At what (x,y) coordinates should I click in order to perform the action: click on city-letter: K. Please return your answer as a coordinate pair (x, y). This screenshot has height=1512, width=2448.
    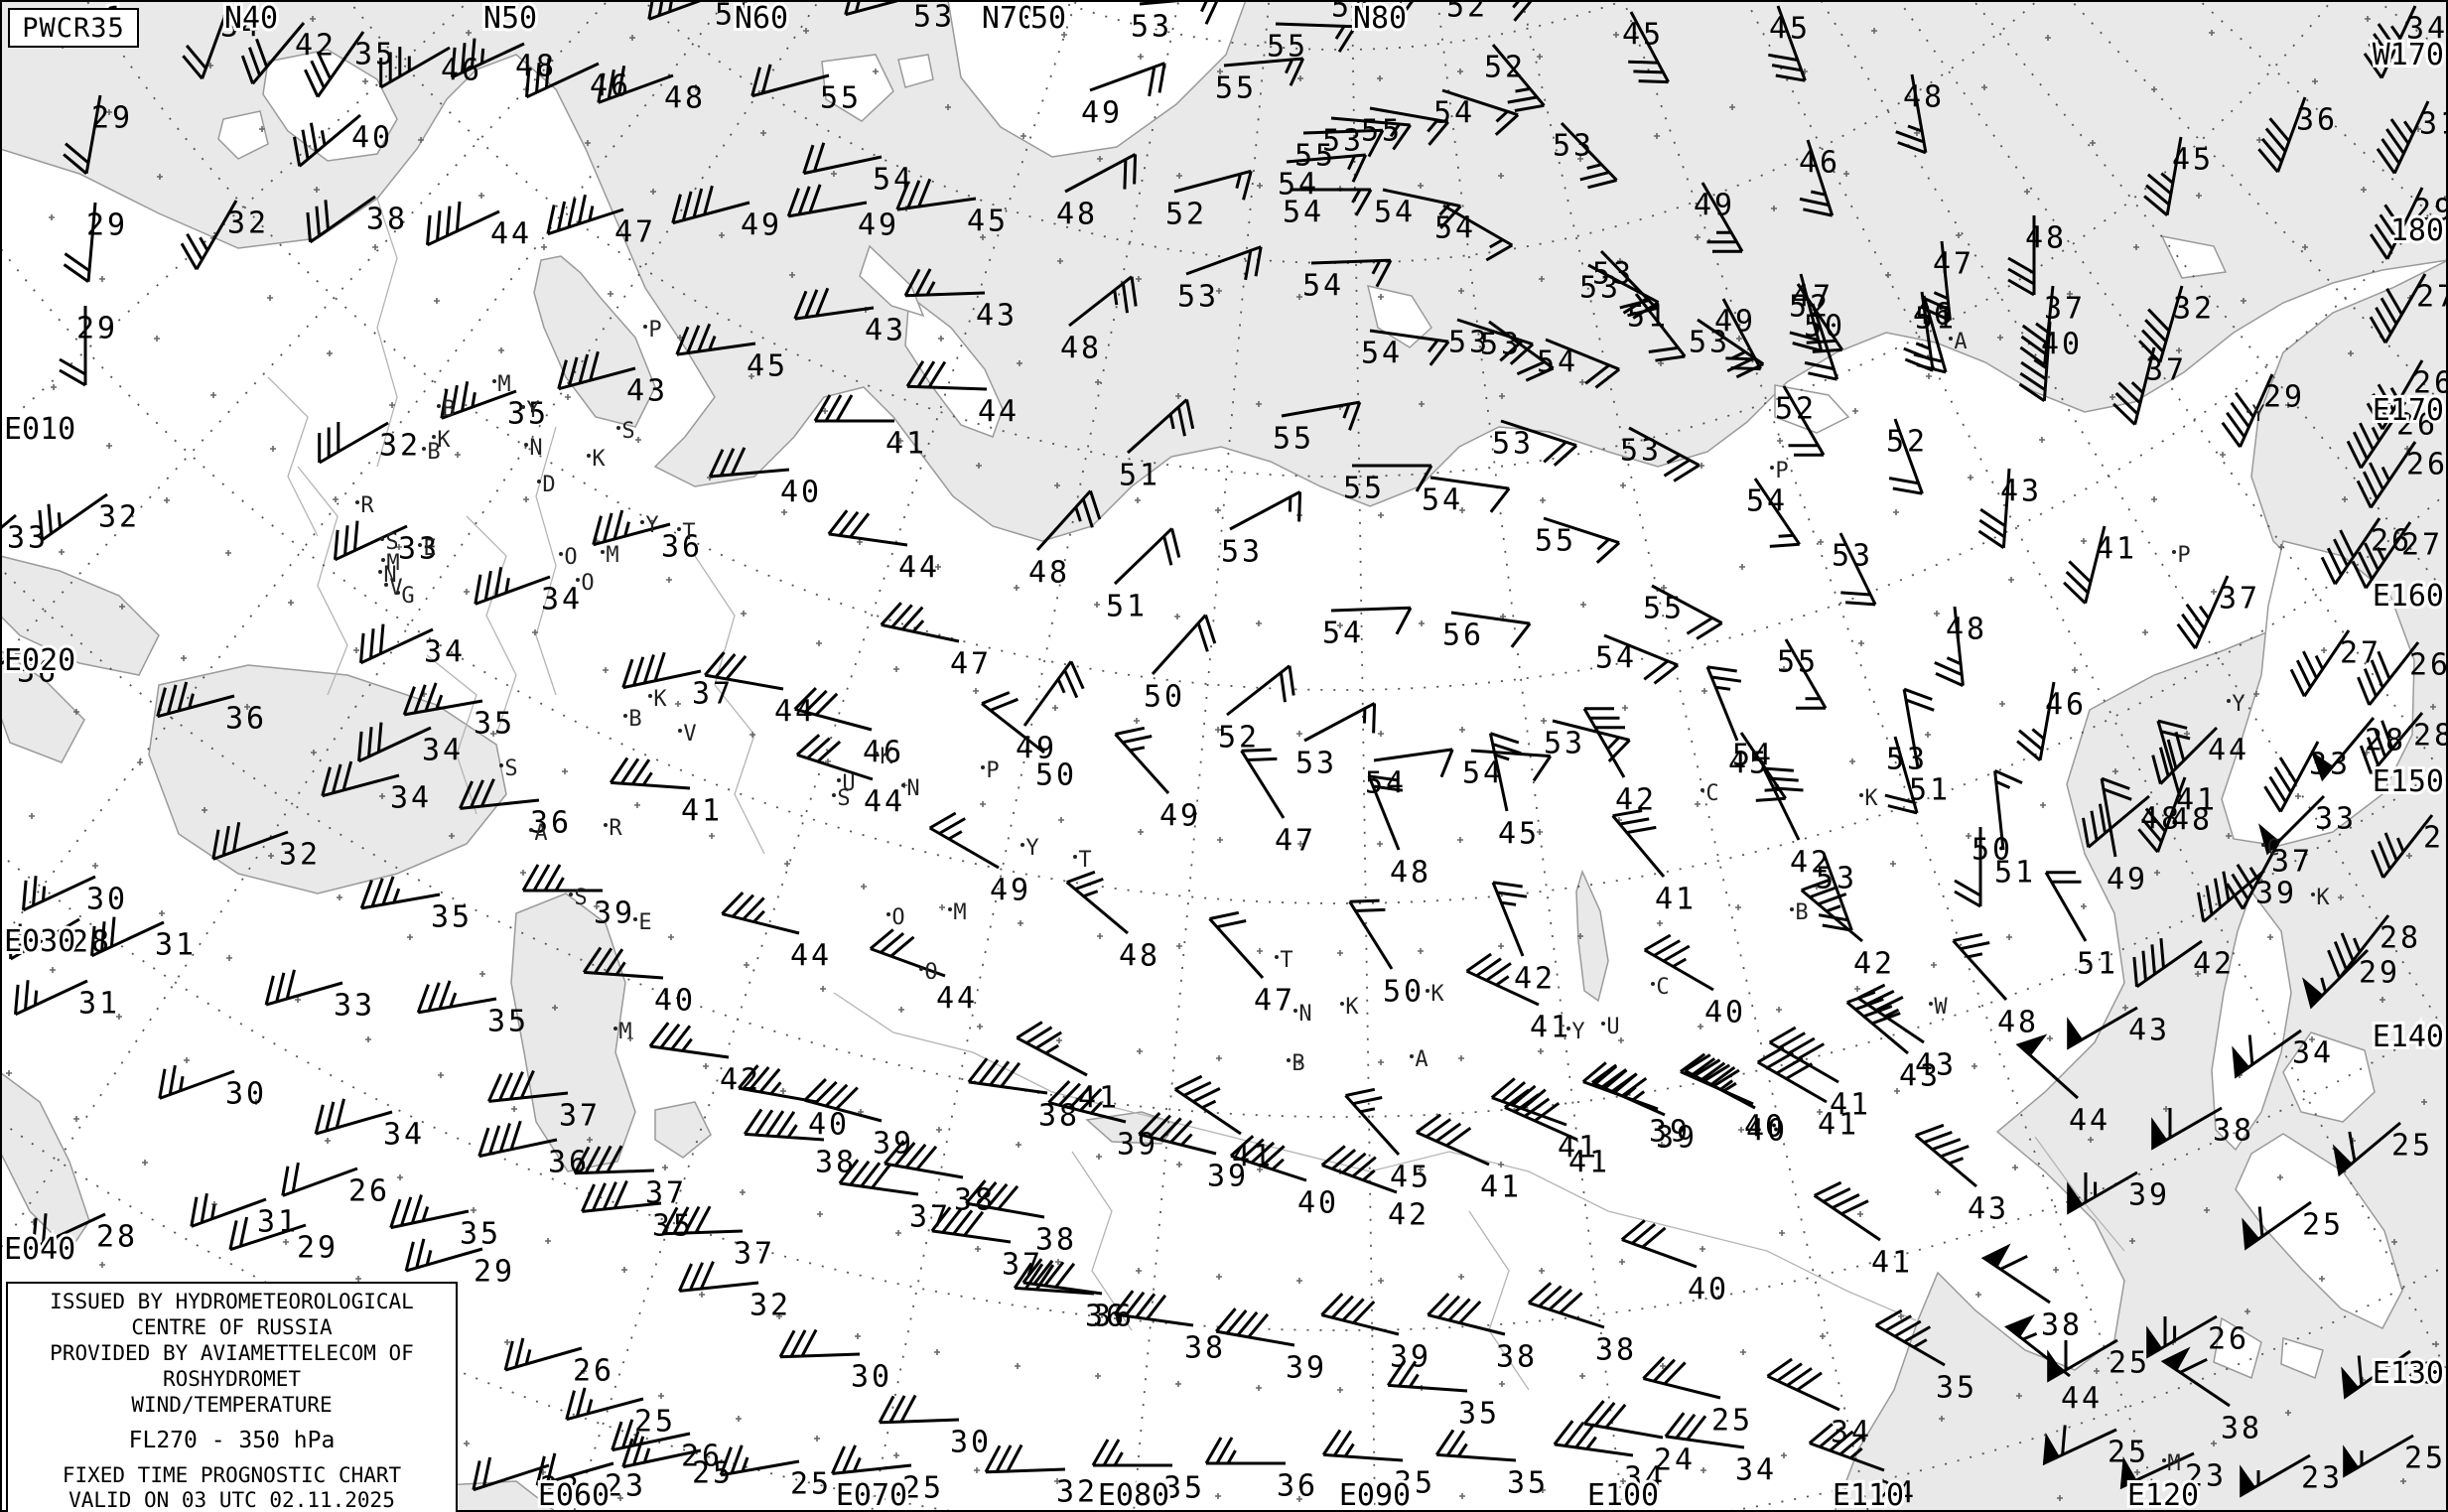
    Looking at the image, I should click on (1871, 798).